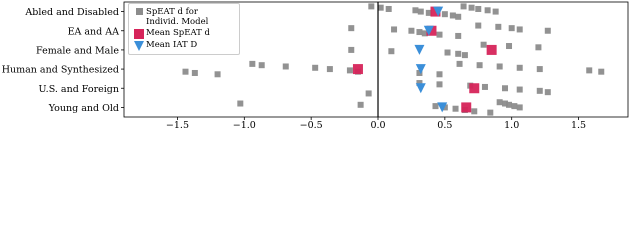 This screenshot has width=640, height=240. Describe the element at coordinates (172, 45) in the screenshot. I see `legend-label: Mean IAT D` at that location.